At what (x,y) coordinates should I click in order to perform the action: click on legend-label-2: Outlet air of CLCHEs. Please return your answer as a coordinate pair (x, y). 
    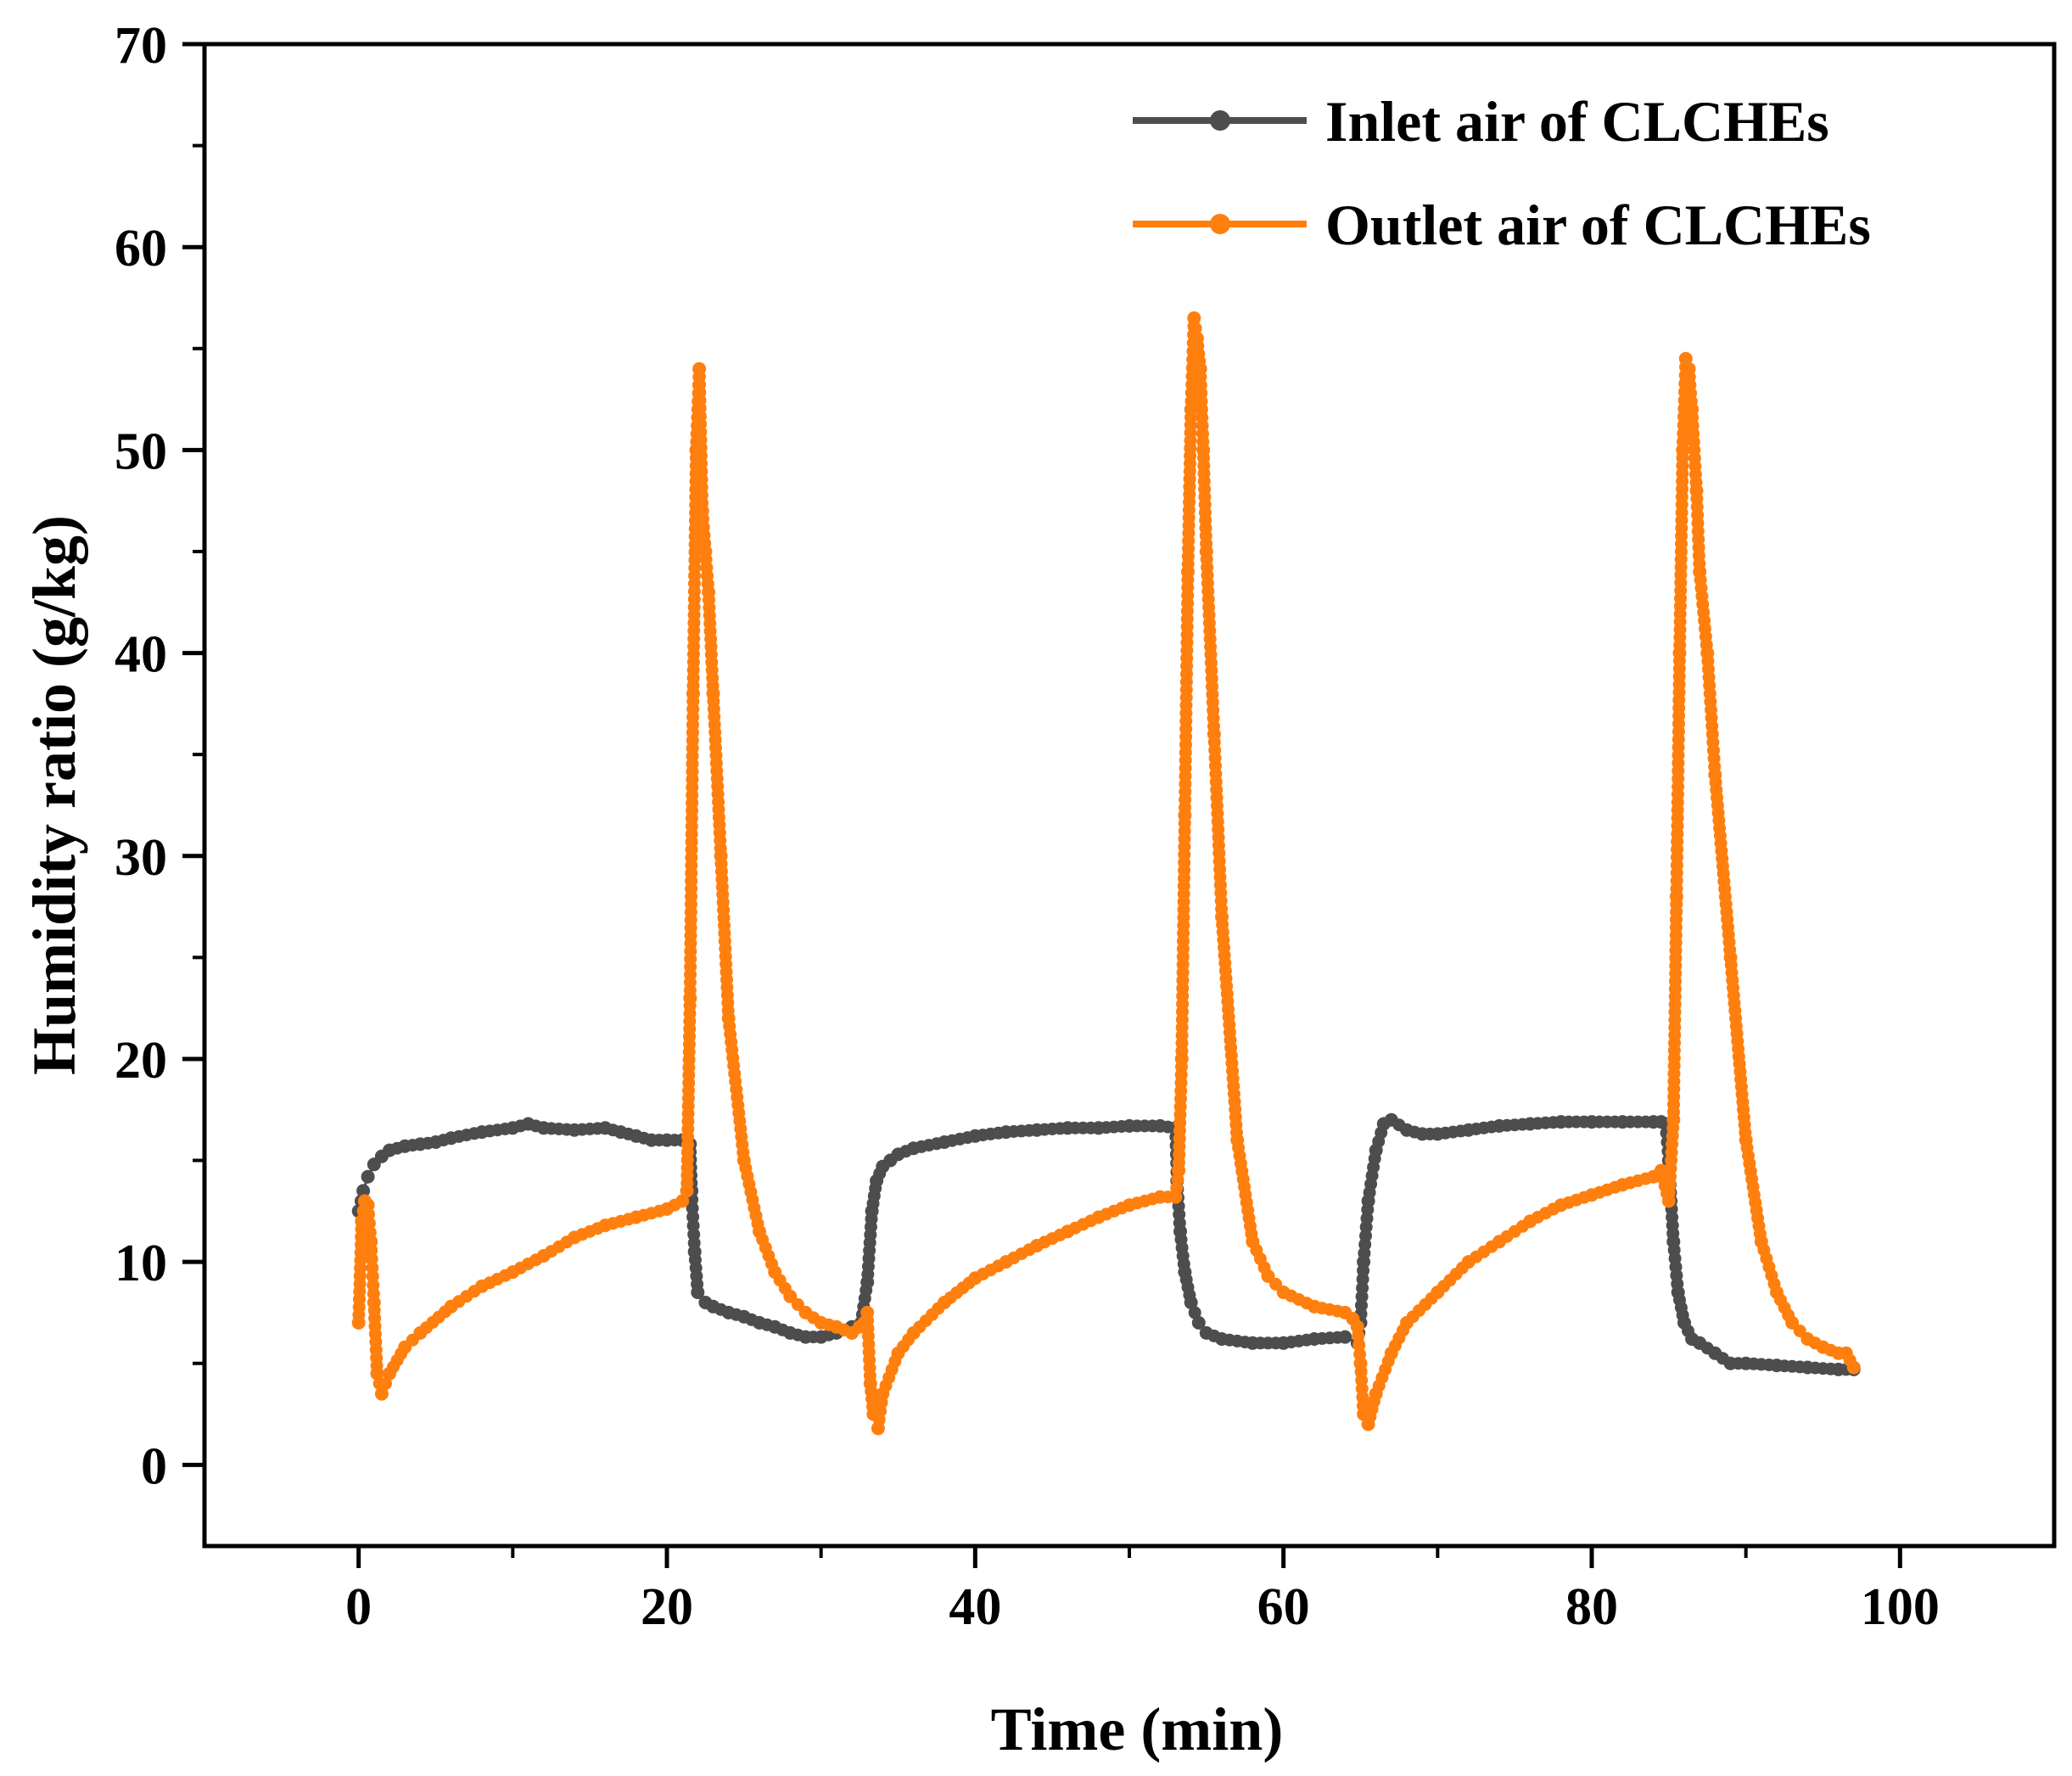
    Looking at the image, I should click on (1598, 225).